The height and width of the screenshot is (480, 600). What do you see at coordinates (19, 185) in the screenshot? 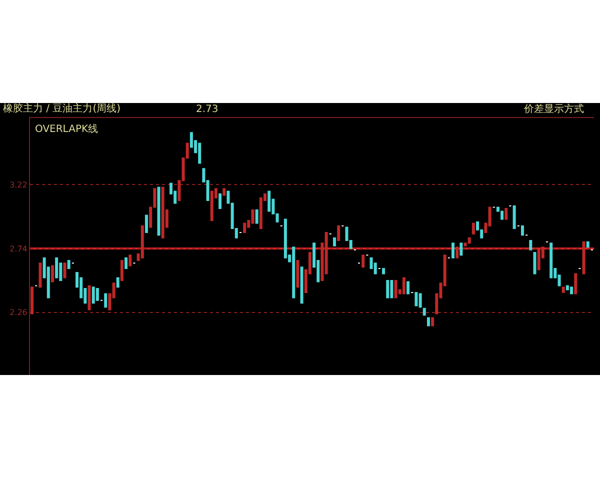
I see `y-tick-label: 3.22` at bounding box center [19, 185].